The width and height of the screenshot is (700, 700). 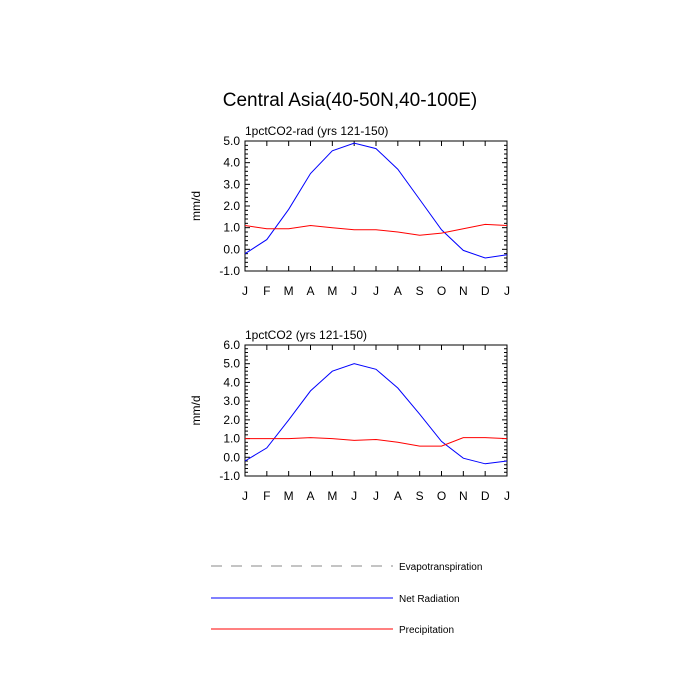 I want to click on panel-title: 1pctCO2 (yrs 121-150), so click(x=306, y=335).